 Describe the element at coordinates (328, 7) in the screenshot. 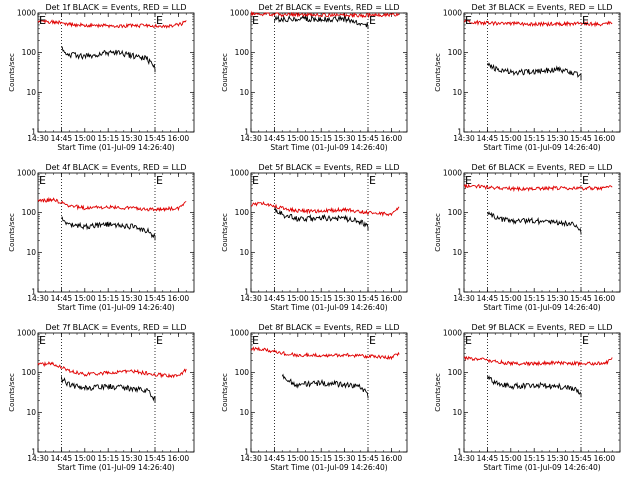

I see `plot-title: Det 2f BLACK = Events, RED = LLD` at that location.